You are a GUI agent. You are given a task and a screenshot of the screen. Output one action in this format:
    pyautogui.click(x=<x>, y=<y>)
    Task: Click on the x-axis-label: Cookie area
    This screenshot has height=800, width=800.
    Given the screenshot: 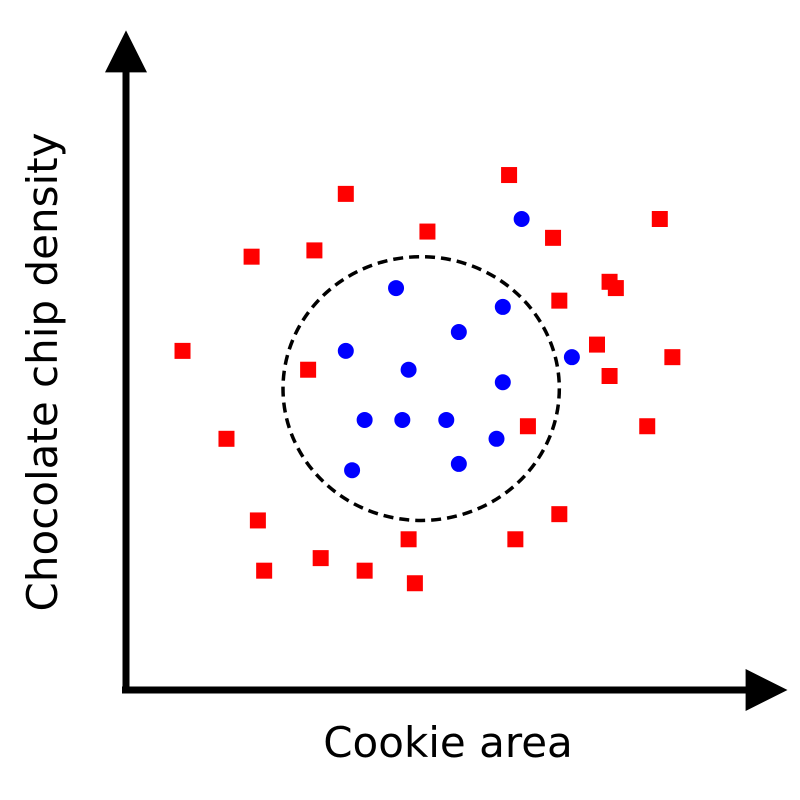 What is the action you would take?
    pyautogui.click(x=448, y=742)
    